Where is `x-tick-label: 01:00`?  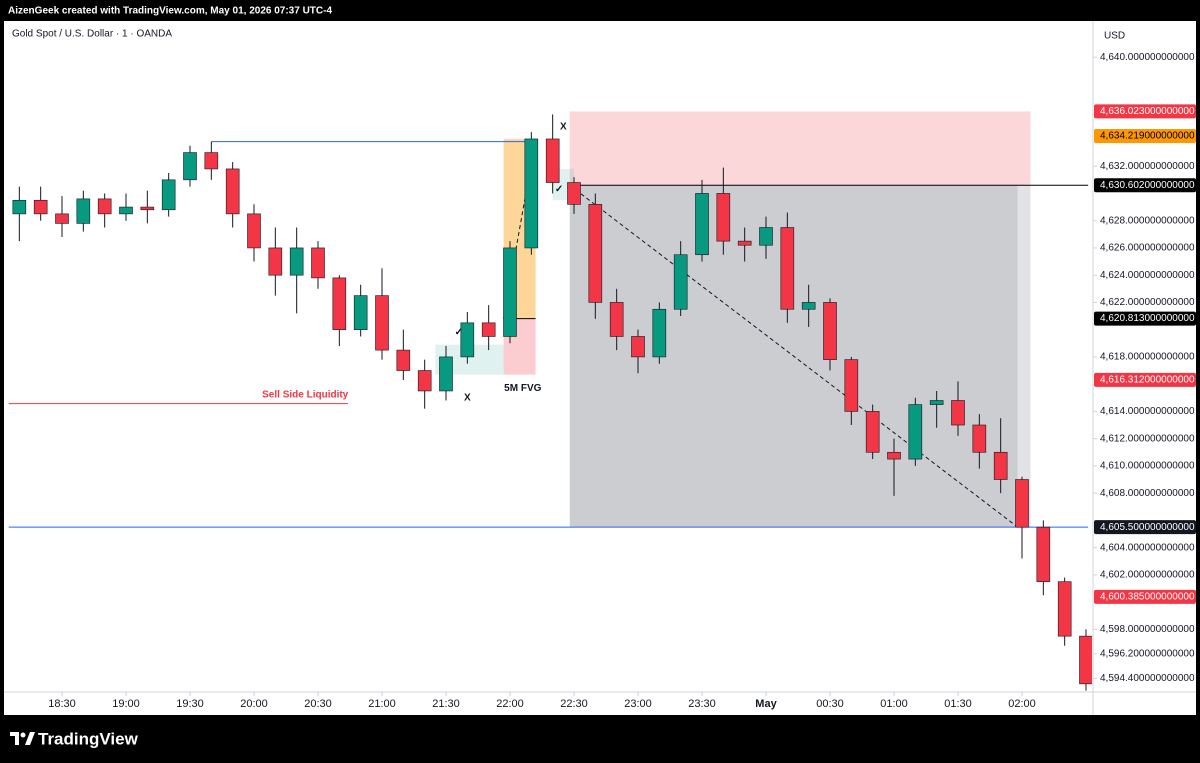 x-tick-label: 01:00 is located at coordinates (894, 704).